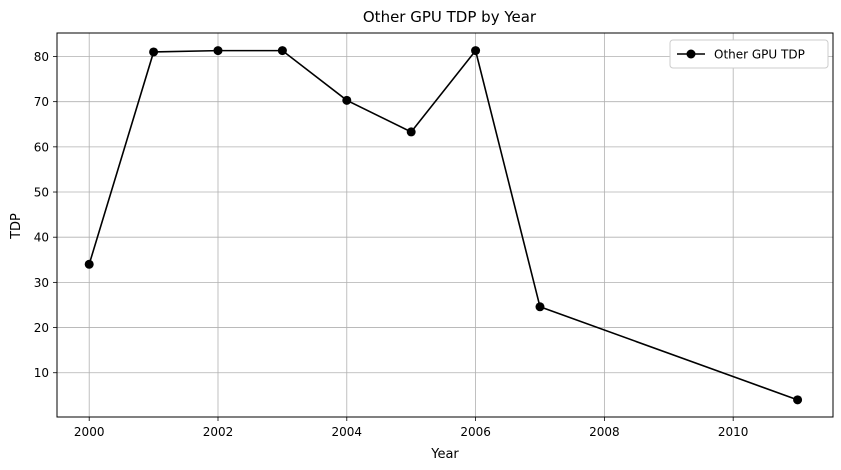 Image resolution: width=841 pixels, height=470 pixels. I want to click on chart-title: Other GPU TDP by Year, so click(450, 17).